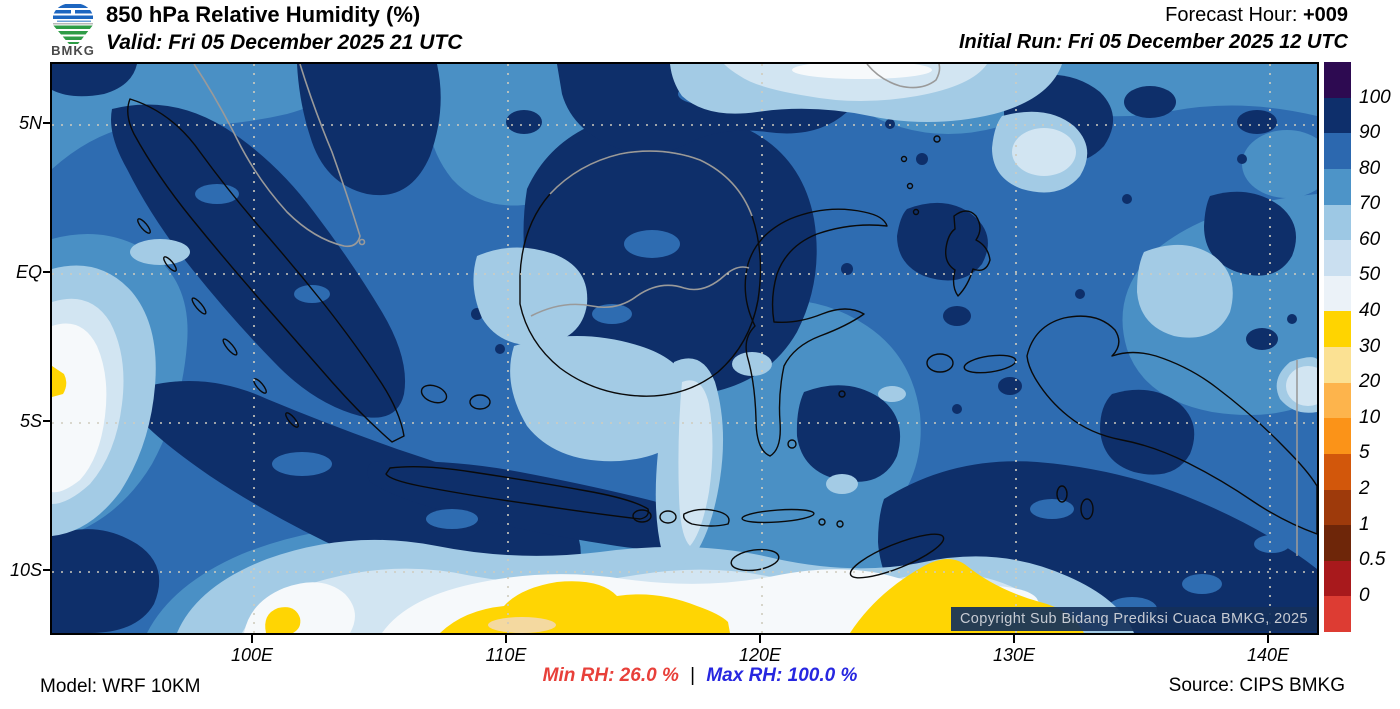 Image resolution: width=1400 pixels, height=709 pixels. What do you see at coordinates (263, 14) in the screenshot?
I see `page-title: 850 hPa Relative Humidity (%)` at bounding box center [263, 14].